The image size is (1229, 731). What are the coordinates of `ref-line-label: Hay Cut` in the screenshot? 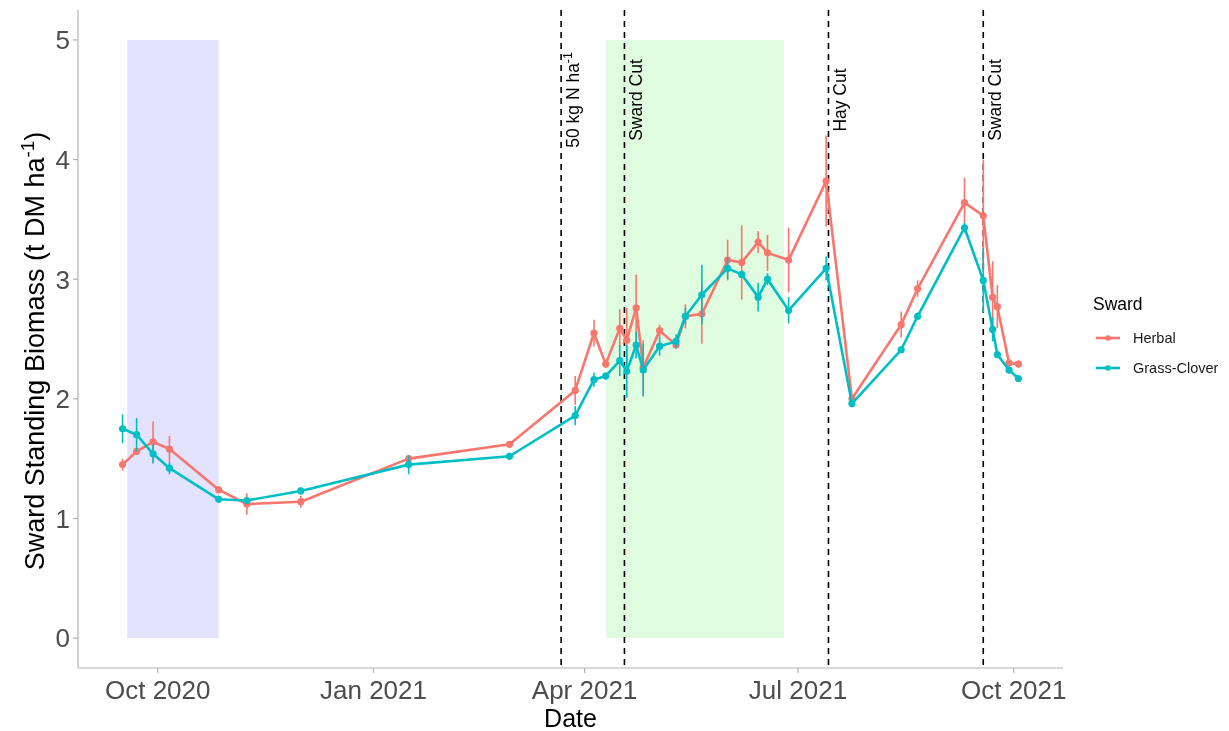 It's located at (840, 100).